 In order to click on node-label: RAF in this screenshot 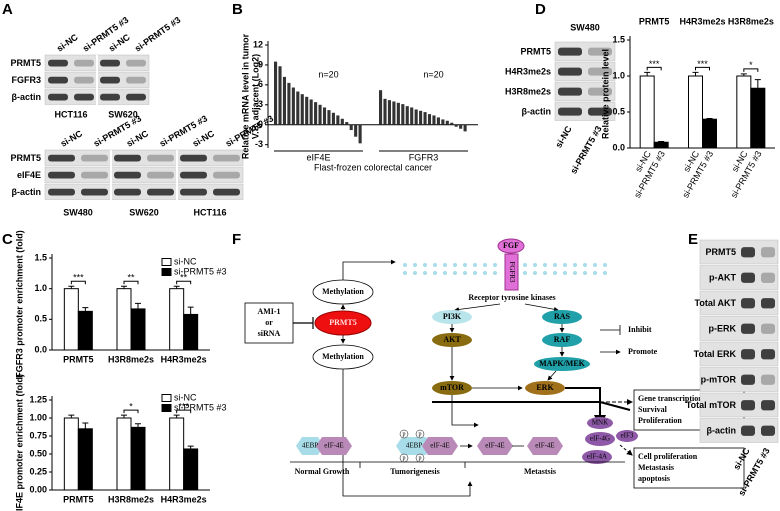, I will do `click(562, 339)`.